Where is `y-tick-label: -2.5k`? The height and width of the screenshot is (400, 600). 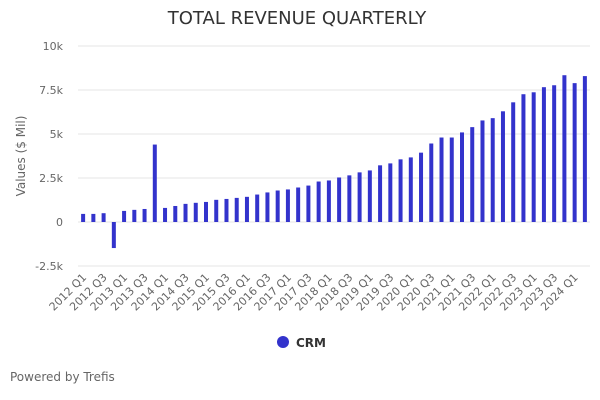 y-tick-label: -2.5k is located at coordinates (49, 266).